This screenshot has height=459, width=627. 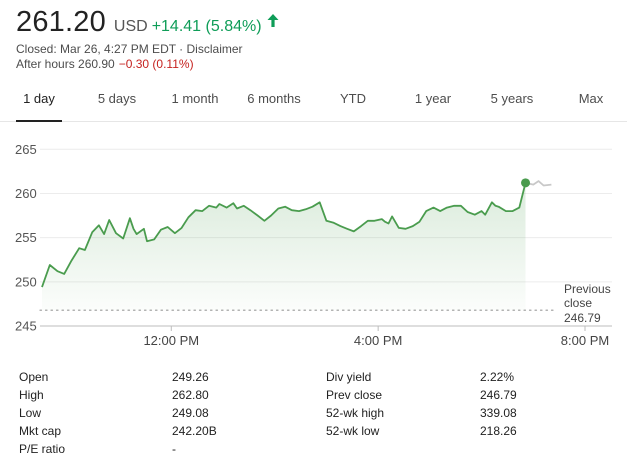 What do you see at coordinates (34, 377) in the screenshot?
I see `stat-open-label: Open` at bounding box center [34, 377].